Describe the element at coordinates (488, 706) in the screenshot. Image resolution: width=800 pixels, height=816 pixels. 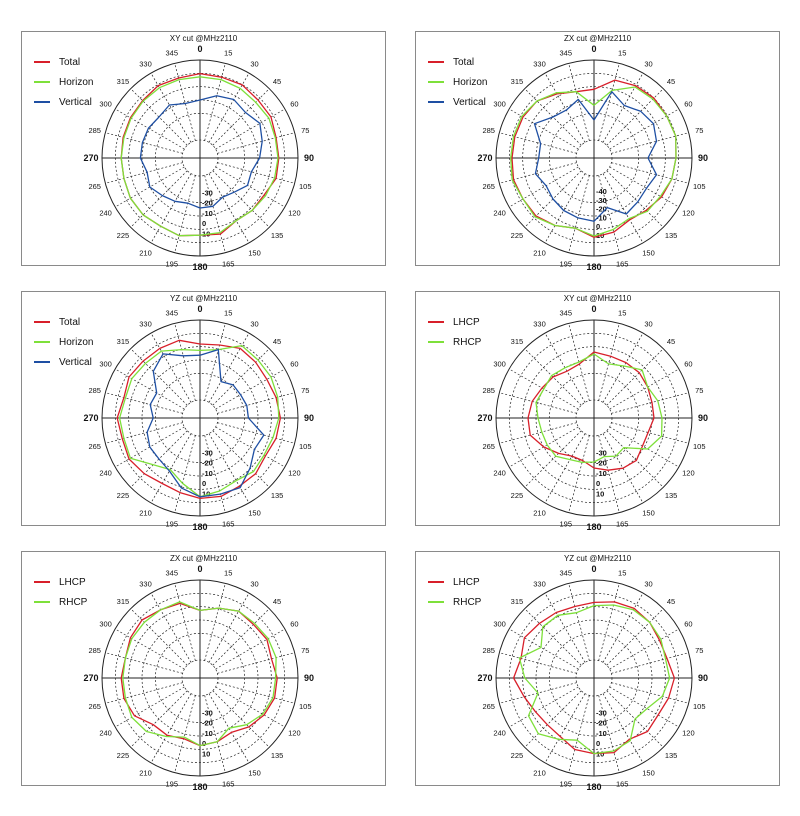
I see `angle-label: 265` at that location.